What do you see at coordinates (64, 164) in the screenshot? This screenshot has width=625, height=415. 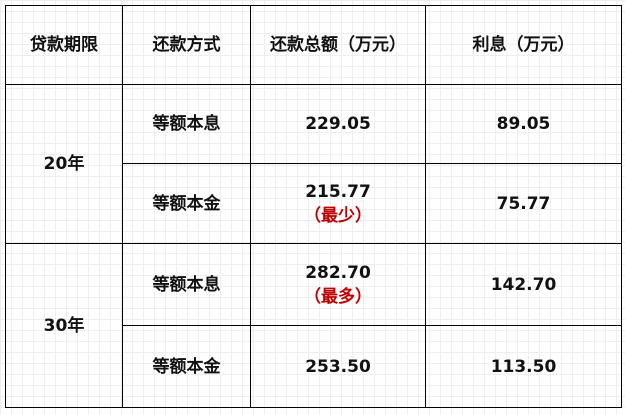 I see `term-cell: 20年` at bounding box center [64, 164].